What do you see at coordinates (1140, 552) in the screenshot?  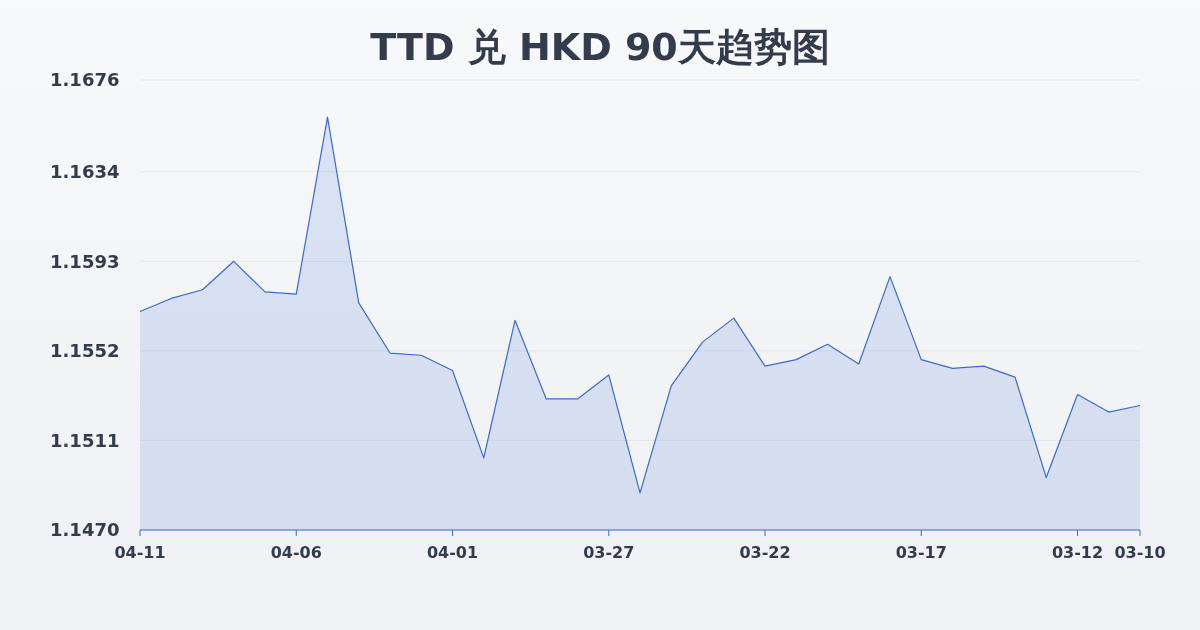 I see `x-tick-label: 03-10` at bounding box center [1140, 552].